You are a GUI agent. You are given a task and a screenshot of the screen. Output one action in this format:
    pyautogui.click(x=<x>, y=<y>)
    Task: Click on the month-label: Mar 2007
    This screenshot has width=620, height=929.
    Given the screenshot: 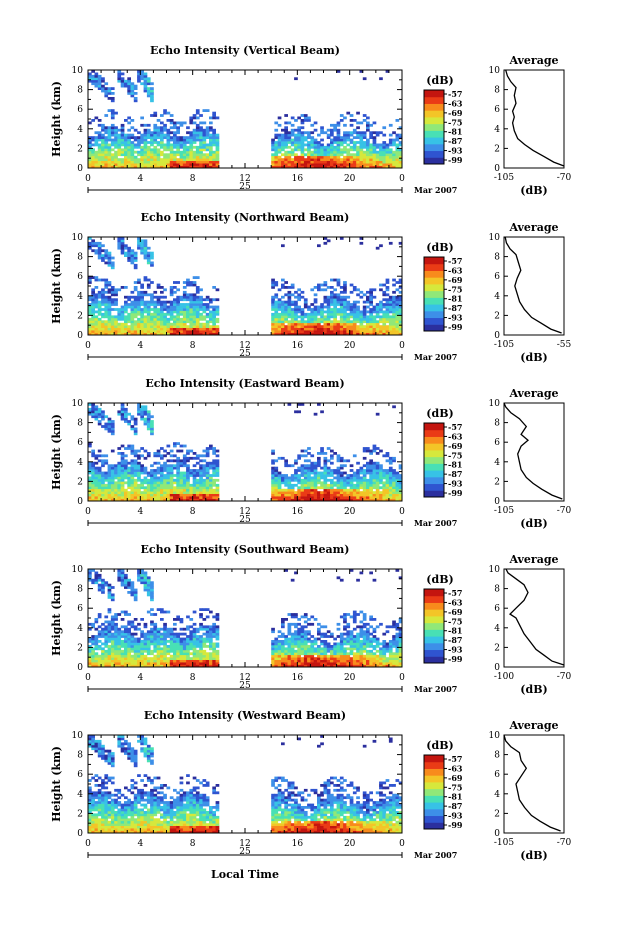 What is the action you would take?
    pyautogui.click(x=435, y=357)
    